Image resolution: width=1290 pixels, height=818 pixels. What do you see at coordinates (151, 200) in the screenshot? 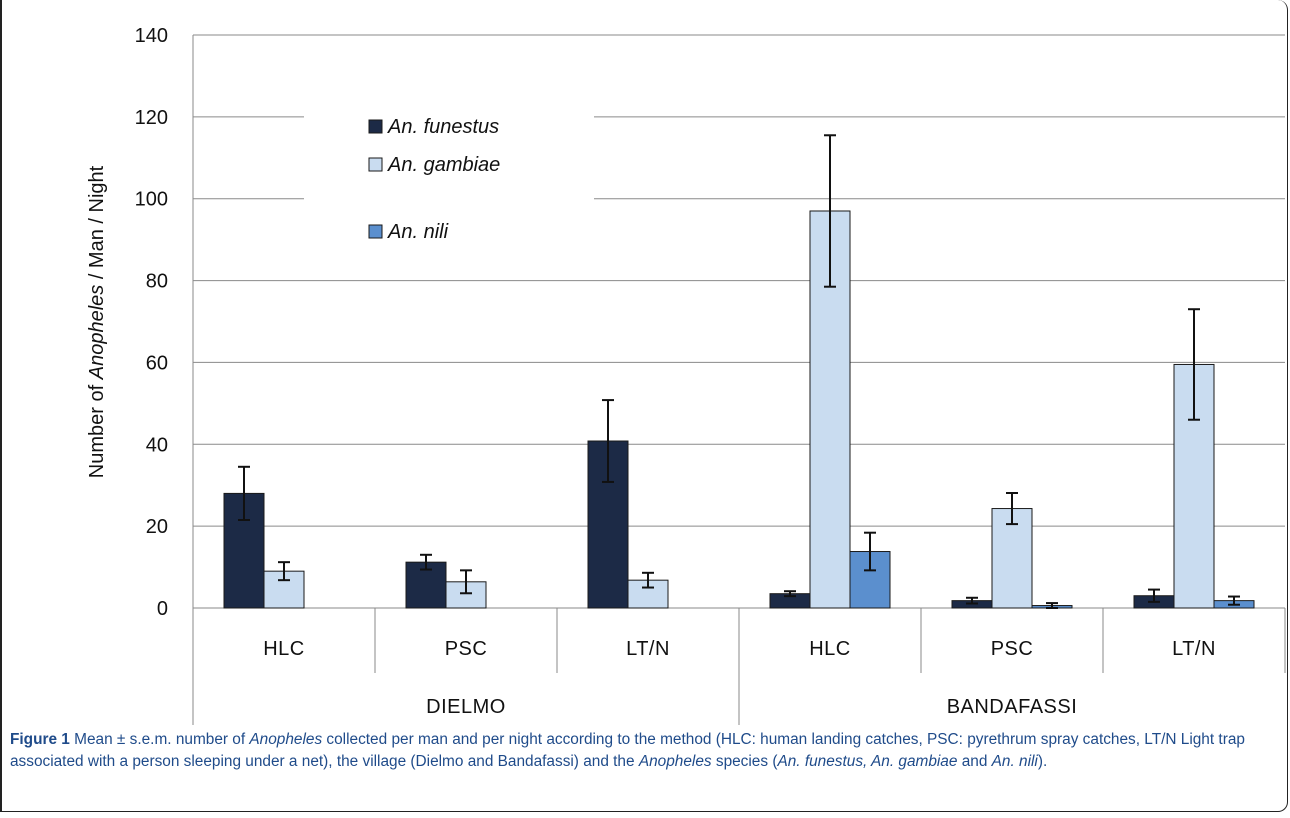
I see `y-tick-label: 100` at bounding box center [151, 200].